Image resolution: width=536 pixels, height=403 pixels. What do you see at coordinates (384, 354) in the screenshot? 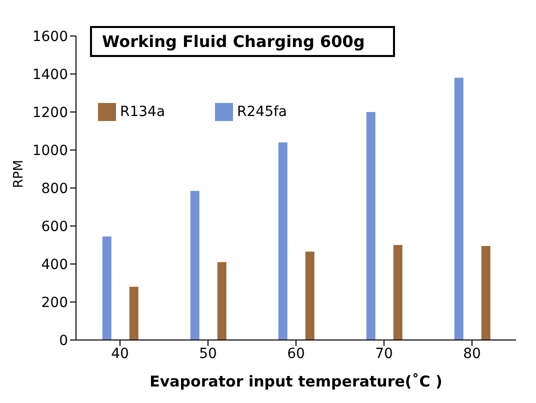
I see `x-tick-label: 70` at bounding box center [384, 354].